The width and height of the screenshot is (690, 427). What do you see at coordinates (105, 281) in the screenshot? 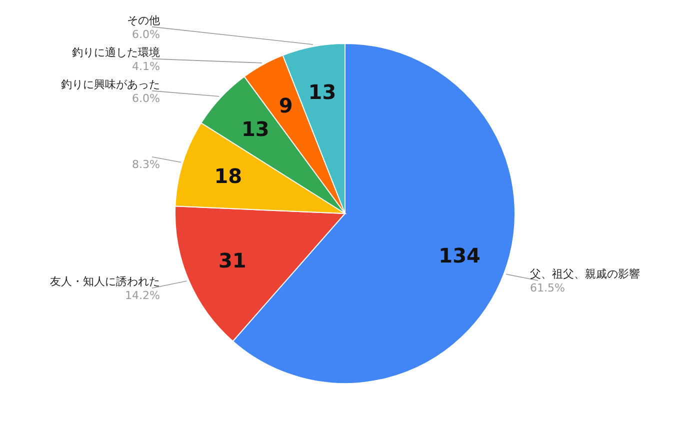
I see `slice-label: 友人・知人に誘われた` at bounding box center [105, 281].